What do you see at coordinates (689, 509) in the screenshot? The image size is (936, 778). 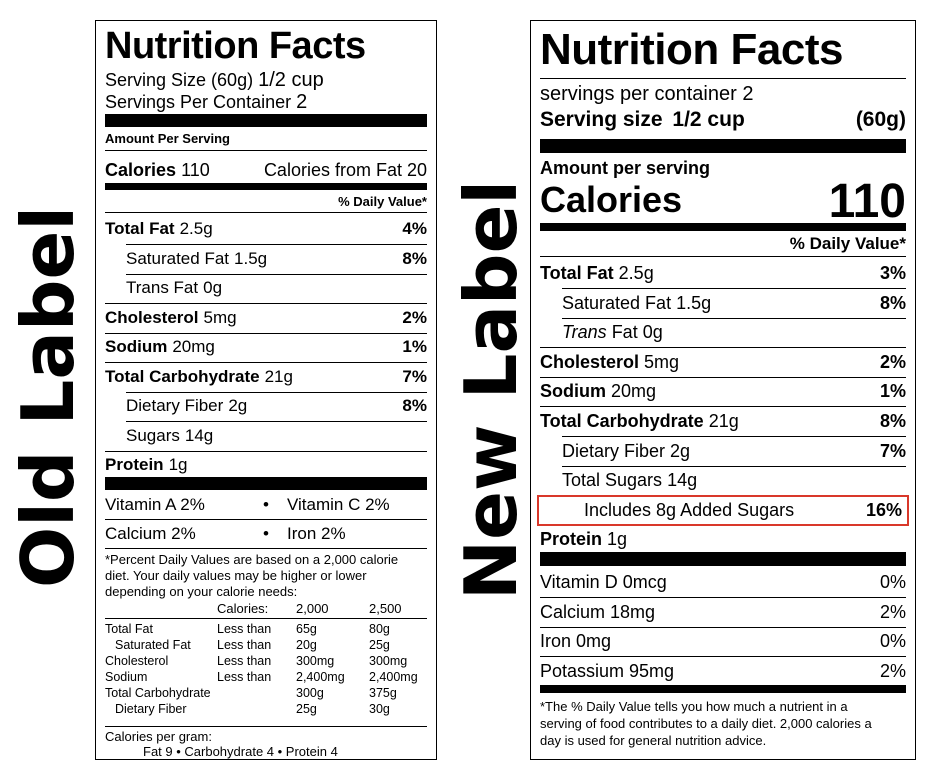 I see `nutrient-name: Includes 8g Added Sugars` at bounding box center [689, 509].